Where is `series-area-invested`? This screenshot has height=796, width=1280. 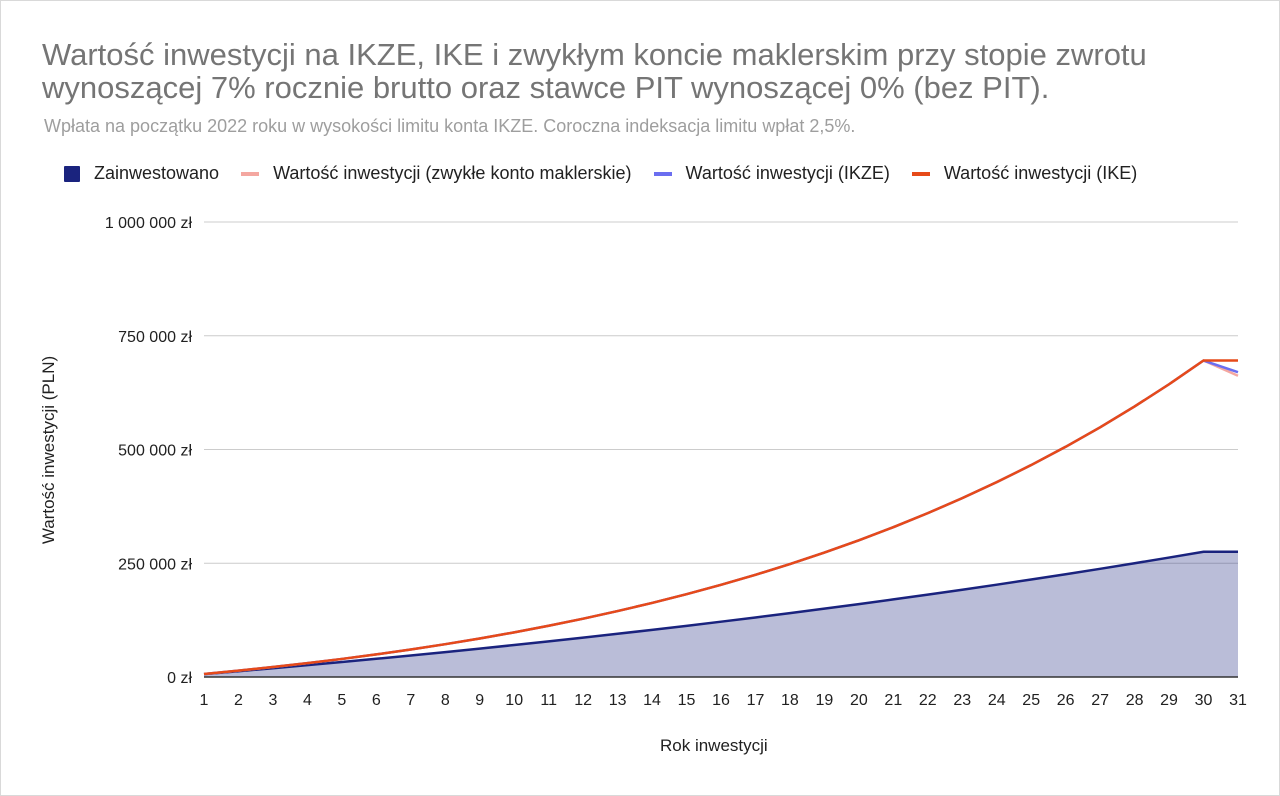 series-area-invested is located at coordinates (721, 614).